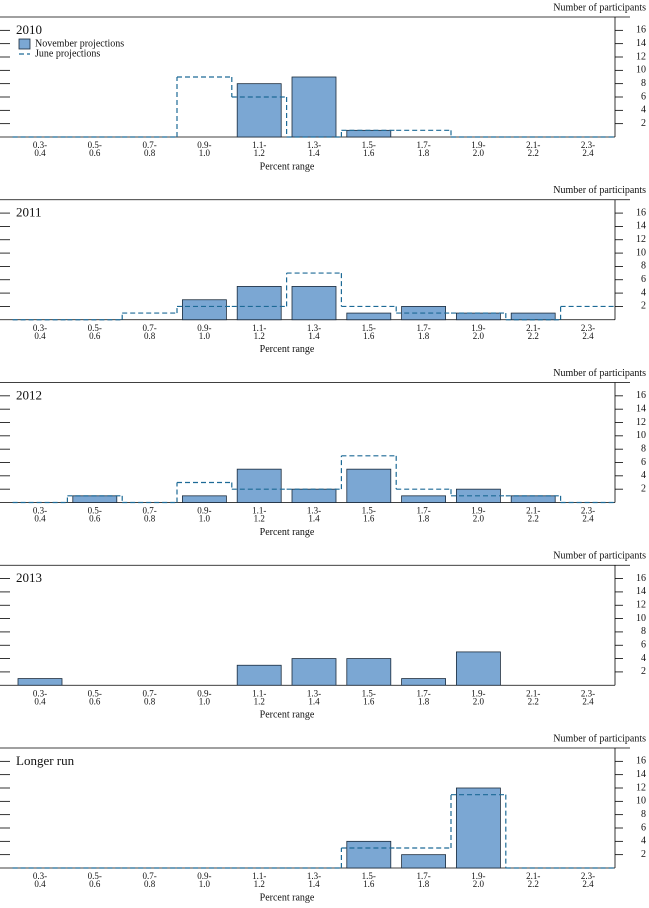 Image resolution: width=649 pixels, height=908 pixels. What do you see at coordinates (29, 29) in the screenshot?
I see `panel-title: 2010` at bounding box center [29, 29].